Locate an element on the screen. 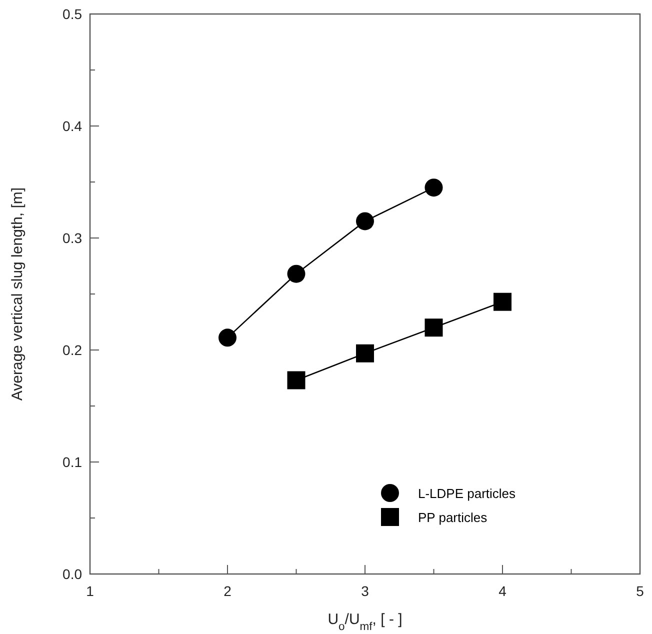 The image size is (652, 634). x-tick-label: 1 is located at coordinates (90, 591).